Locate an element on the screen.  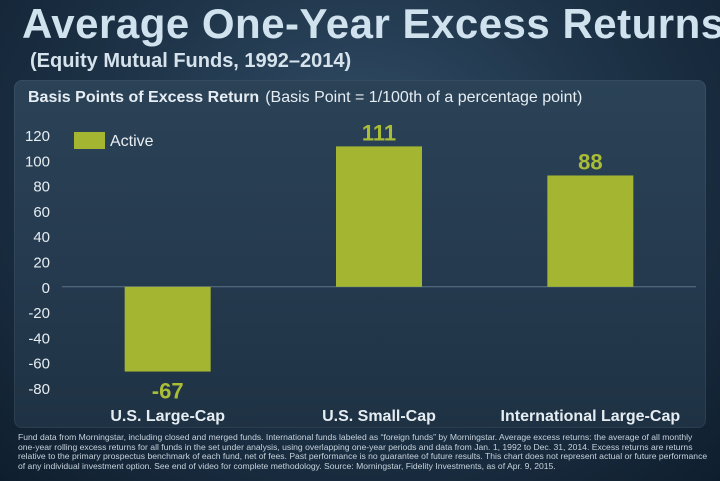
y-tick-label: 100 is located at coordinates (37, 161).